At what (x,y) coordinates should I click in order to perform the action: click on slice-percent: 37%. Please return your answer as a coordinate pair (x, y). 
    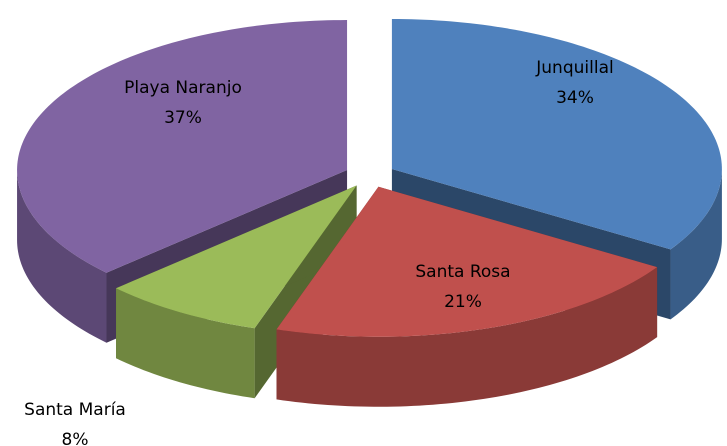
    Looking at the image, I should click on (183, 118).